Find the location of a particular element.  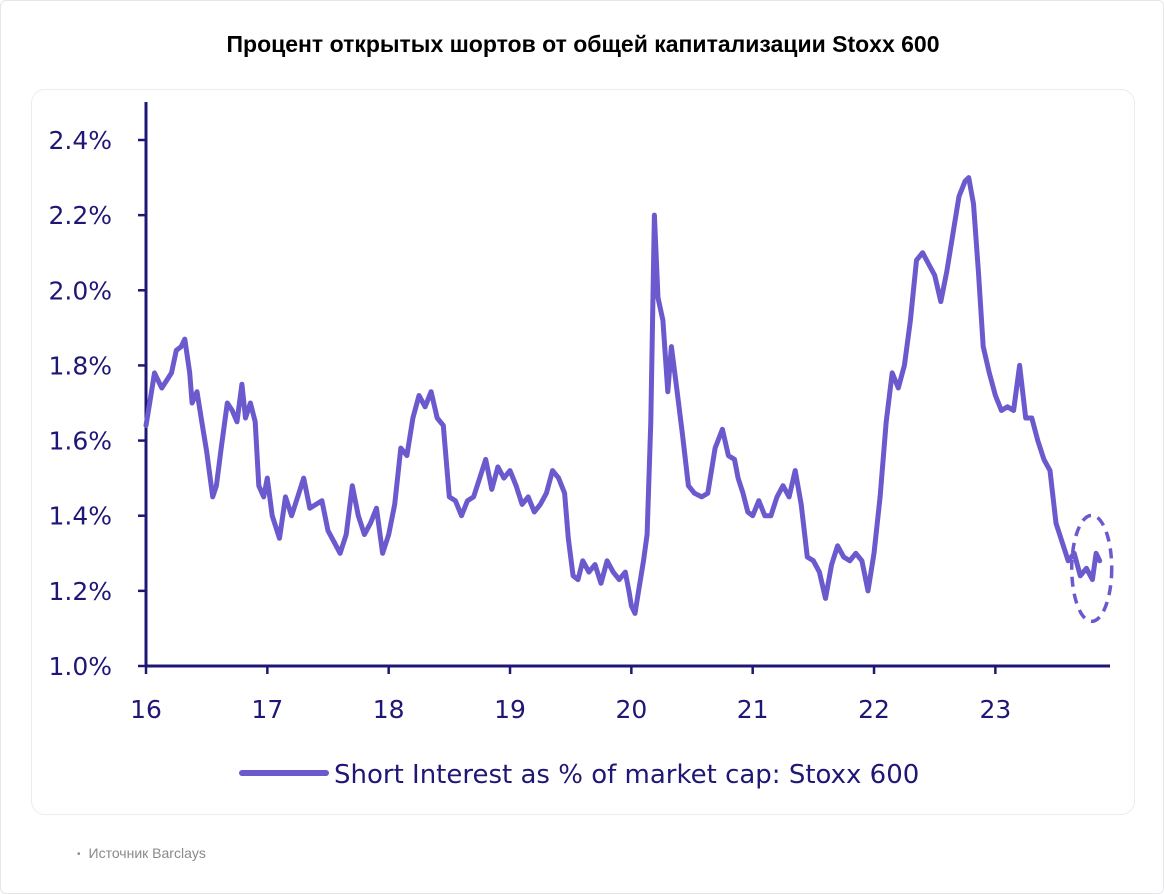

x-tick-label: 16 is located at coordinates (146, 709).